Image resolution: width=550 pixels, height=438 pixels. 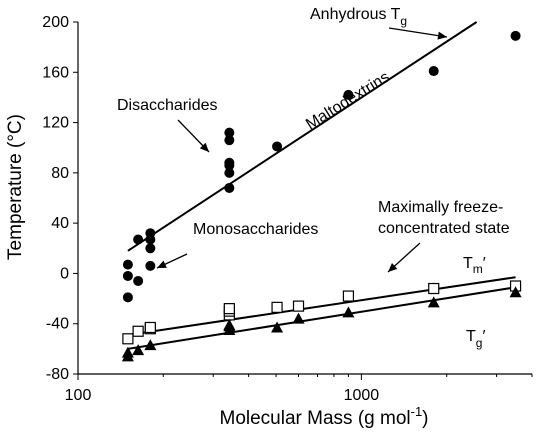 What do you see at coordinates (57, 374) in the screenshot?
I see `y-tick-label: -80` at bounding box center [57, 374].